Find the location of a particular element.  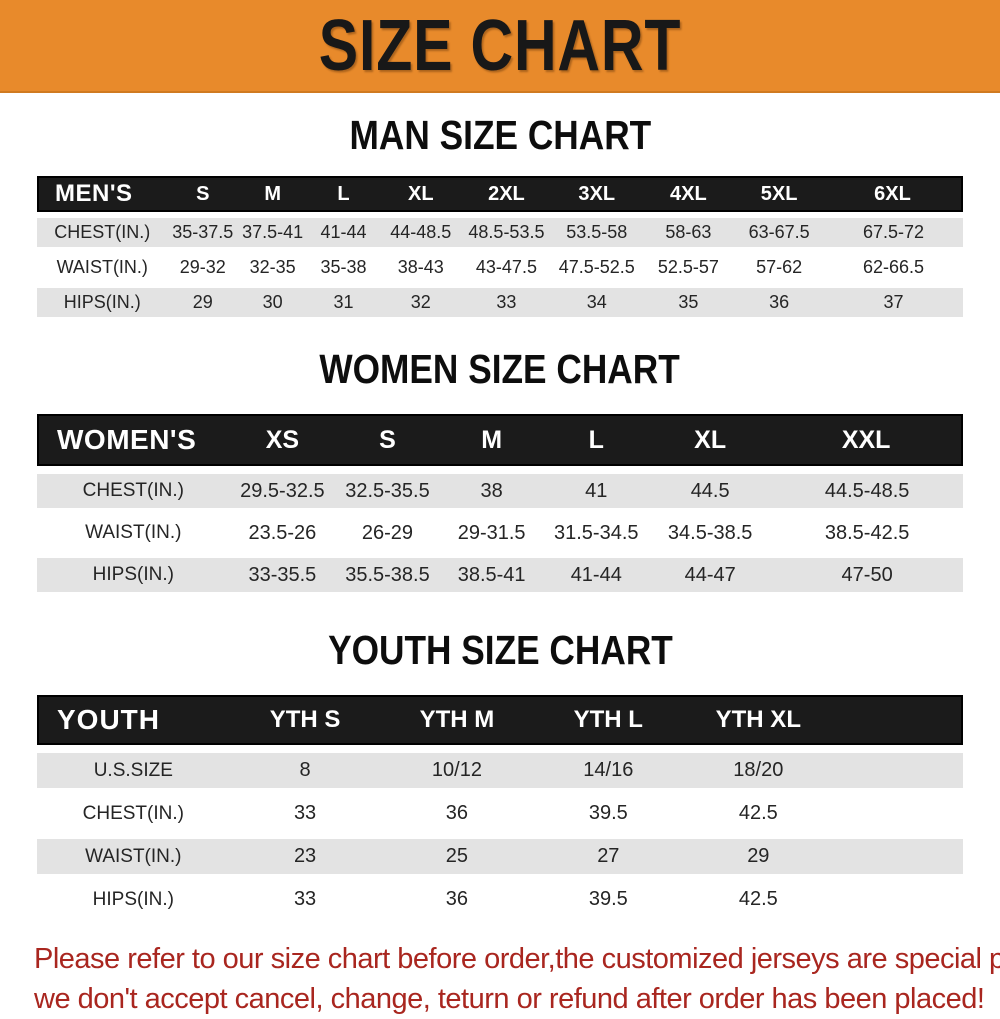

size-column-header: 2XL is located at coordinates (506, 194).